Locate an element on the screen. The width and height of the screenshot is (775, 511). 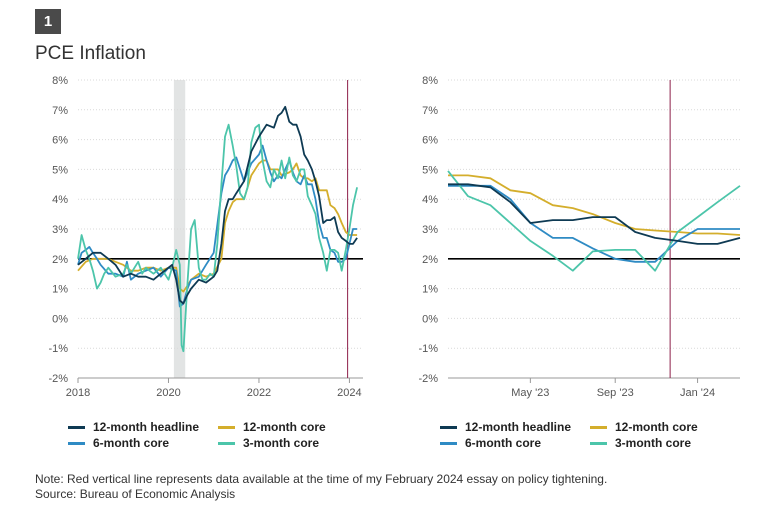
right-ytick-label: 5% is located at coordinates (430, 170).